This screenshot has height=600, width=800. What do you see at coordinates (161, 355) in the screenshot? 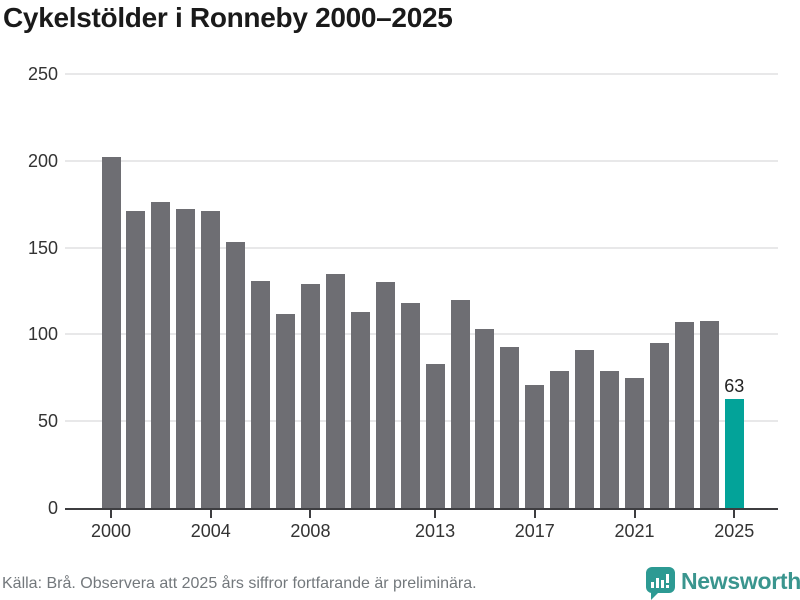
I see `bar-2002` at bounding box center [161, 355].